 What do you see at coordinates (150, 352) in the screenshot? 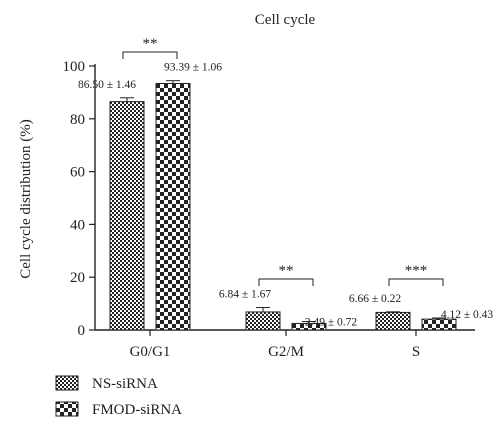
I see `x-tick-label: G0/G1` at bounding box center [150, 352].